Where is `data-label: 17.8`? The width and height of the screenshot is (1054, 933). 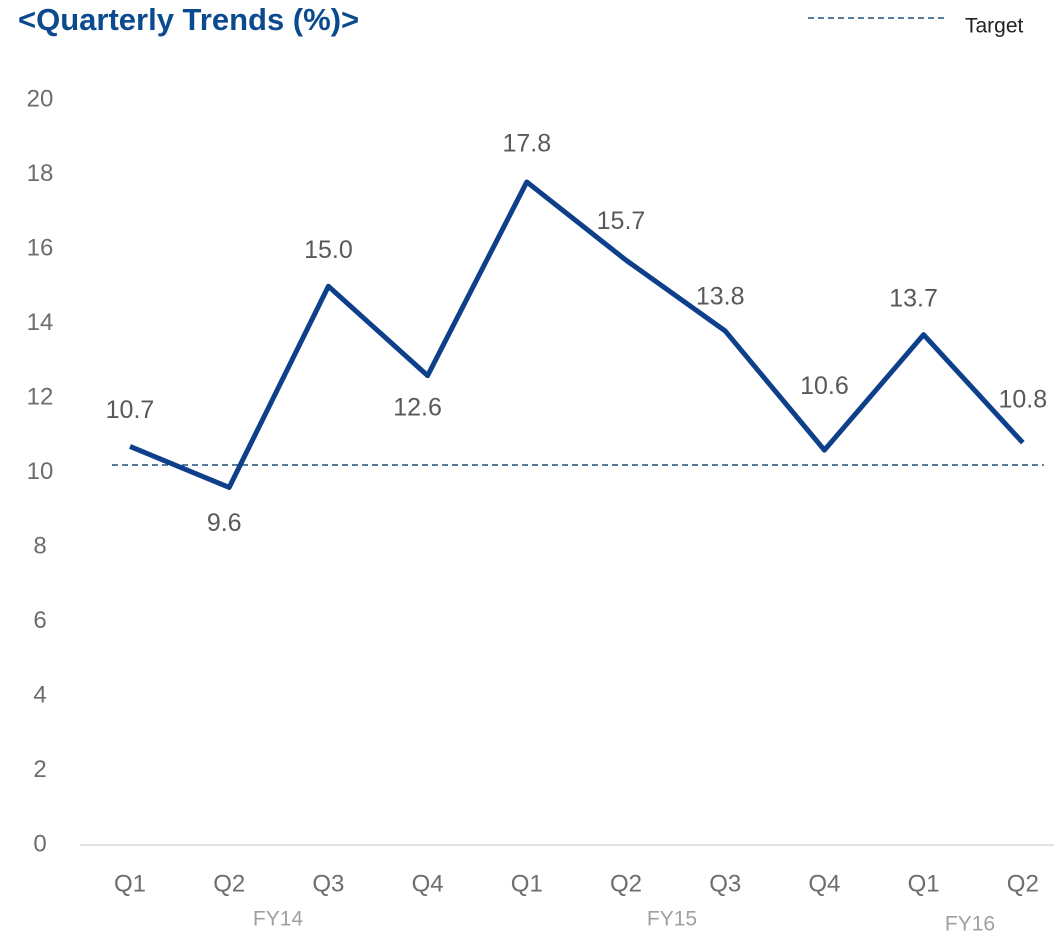
data-label: 17.8 is located at coordinates (526, 144).